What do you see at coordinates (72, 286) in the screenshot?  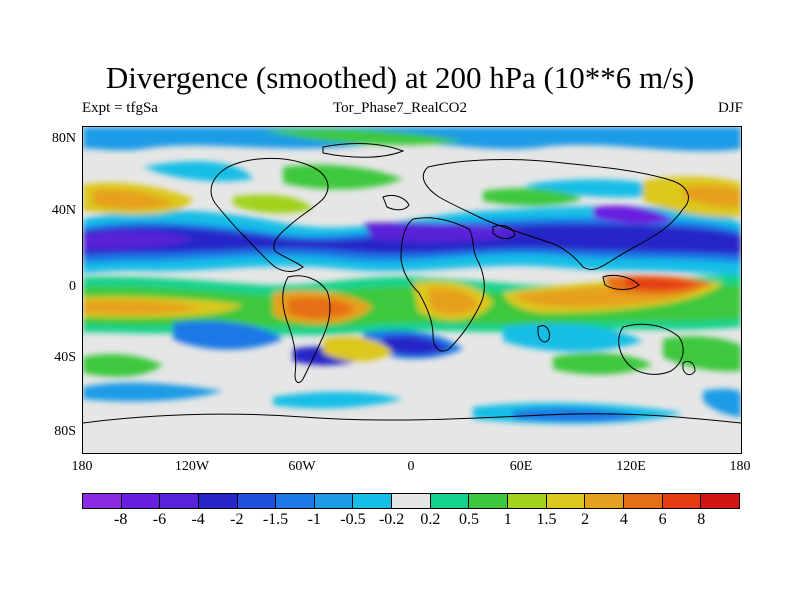 I see `lat-label-0: 0` at bounding box center [72, 286].